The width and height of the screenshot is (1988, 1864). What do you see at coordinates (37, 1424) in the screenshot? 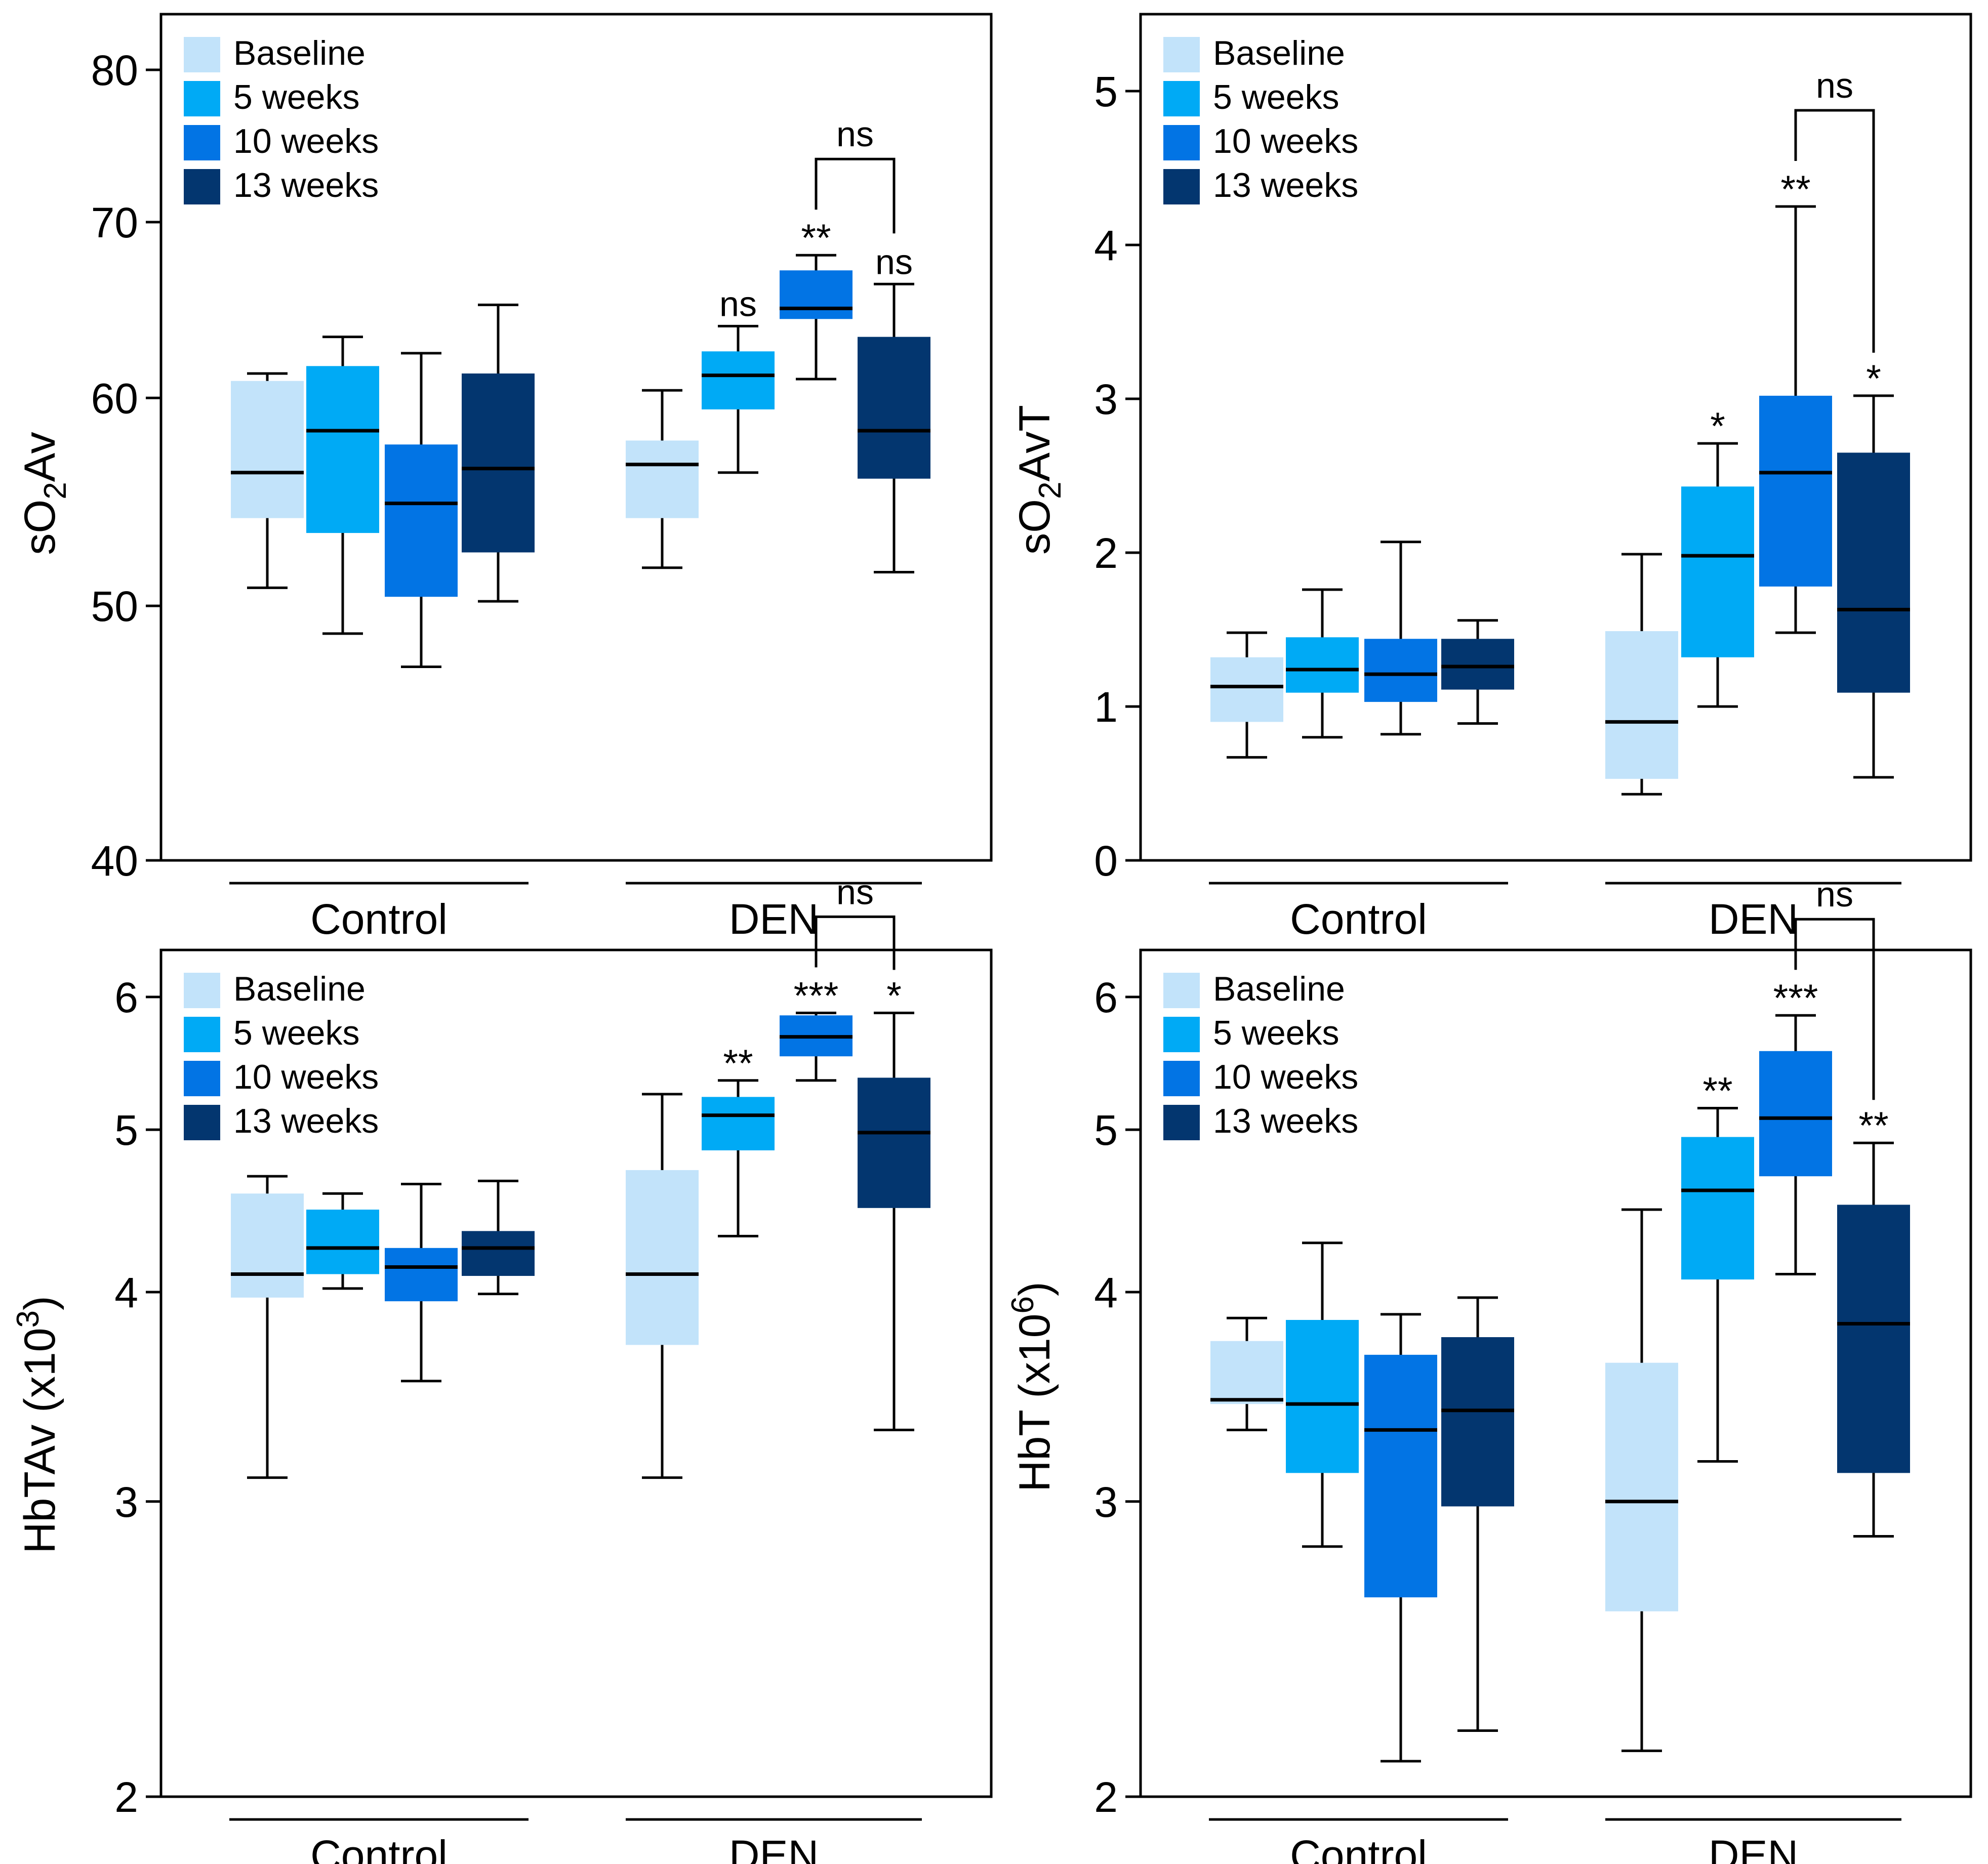
I see `y-axis-label: HbTAv (x103)` at bounding box center [37, 1424].